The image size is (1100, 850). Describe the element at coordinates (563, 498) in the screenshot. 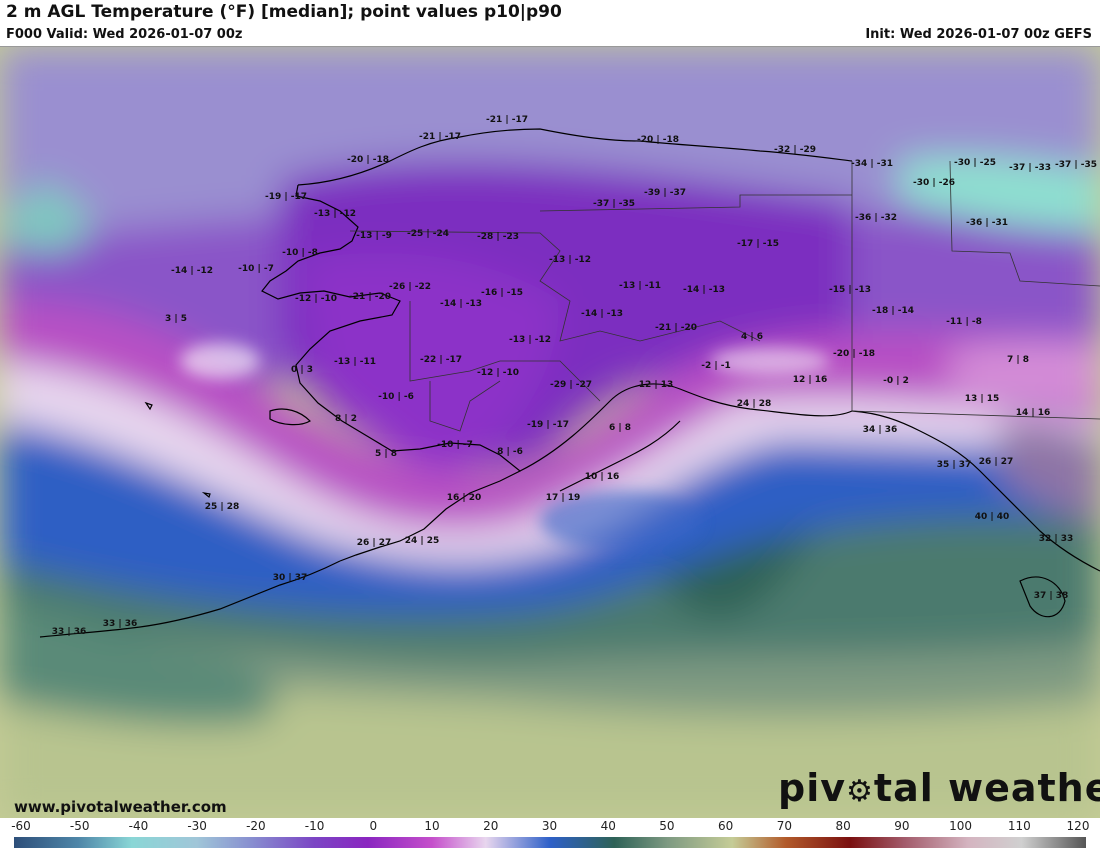

I see `point-value-label: 17 | 19` at that location.